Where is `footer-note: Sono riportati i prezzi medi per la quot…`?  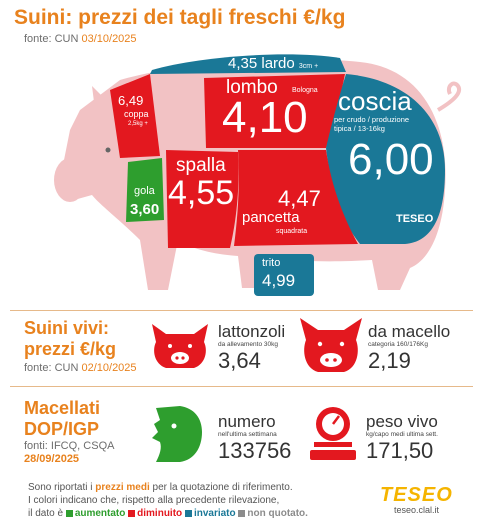
footer-note: Sono riportati i prezzi medi per la quot… is located at coordinates (168, 500).